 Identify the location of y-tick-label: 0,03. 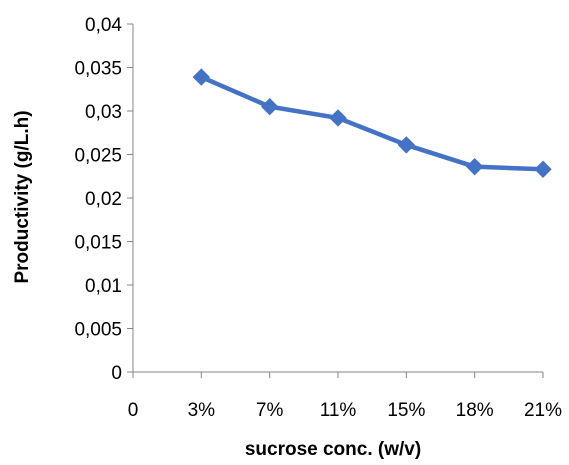
(103, 112).